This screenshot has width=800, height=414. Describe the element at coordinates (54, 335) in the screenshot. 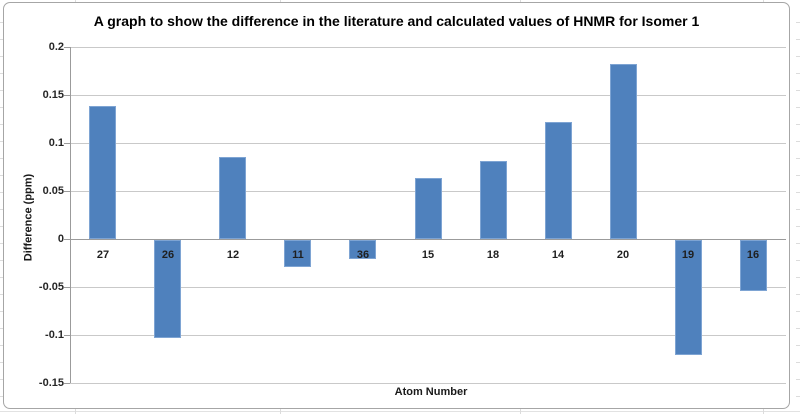

I see `y-tick-label: -0.1` at that location.